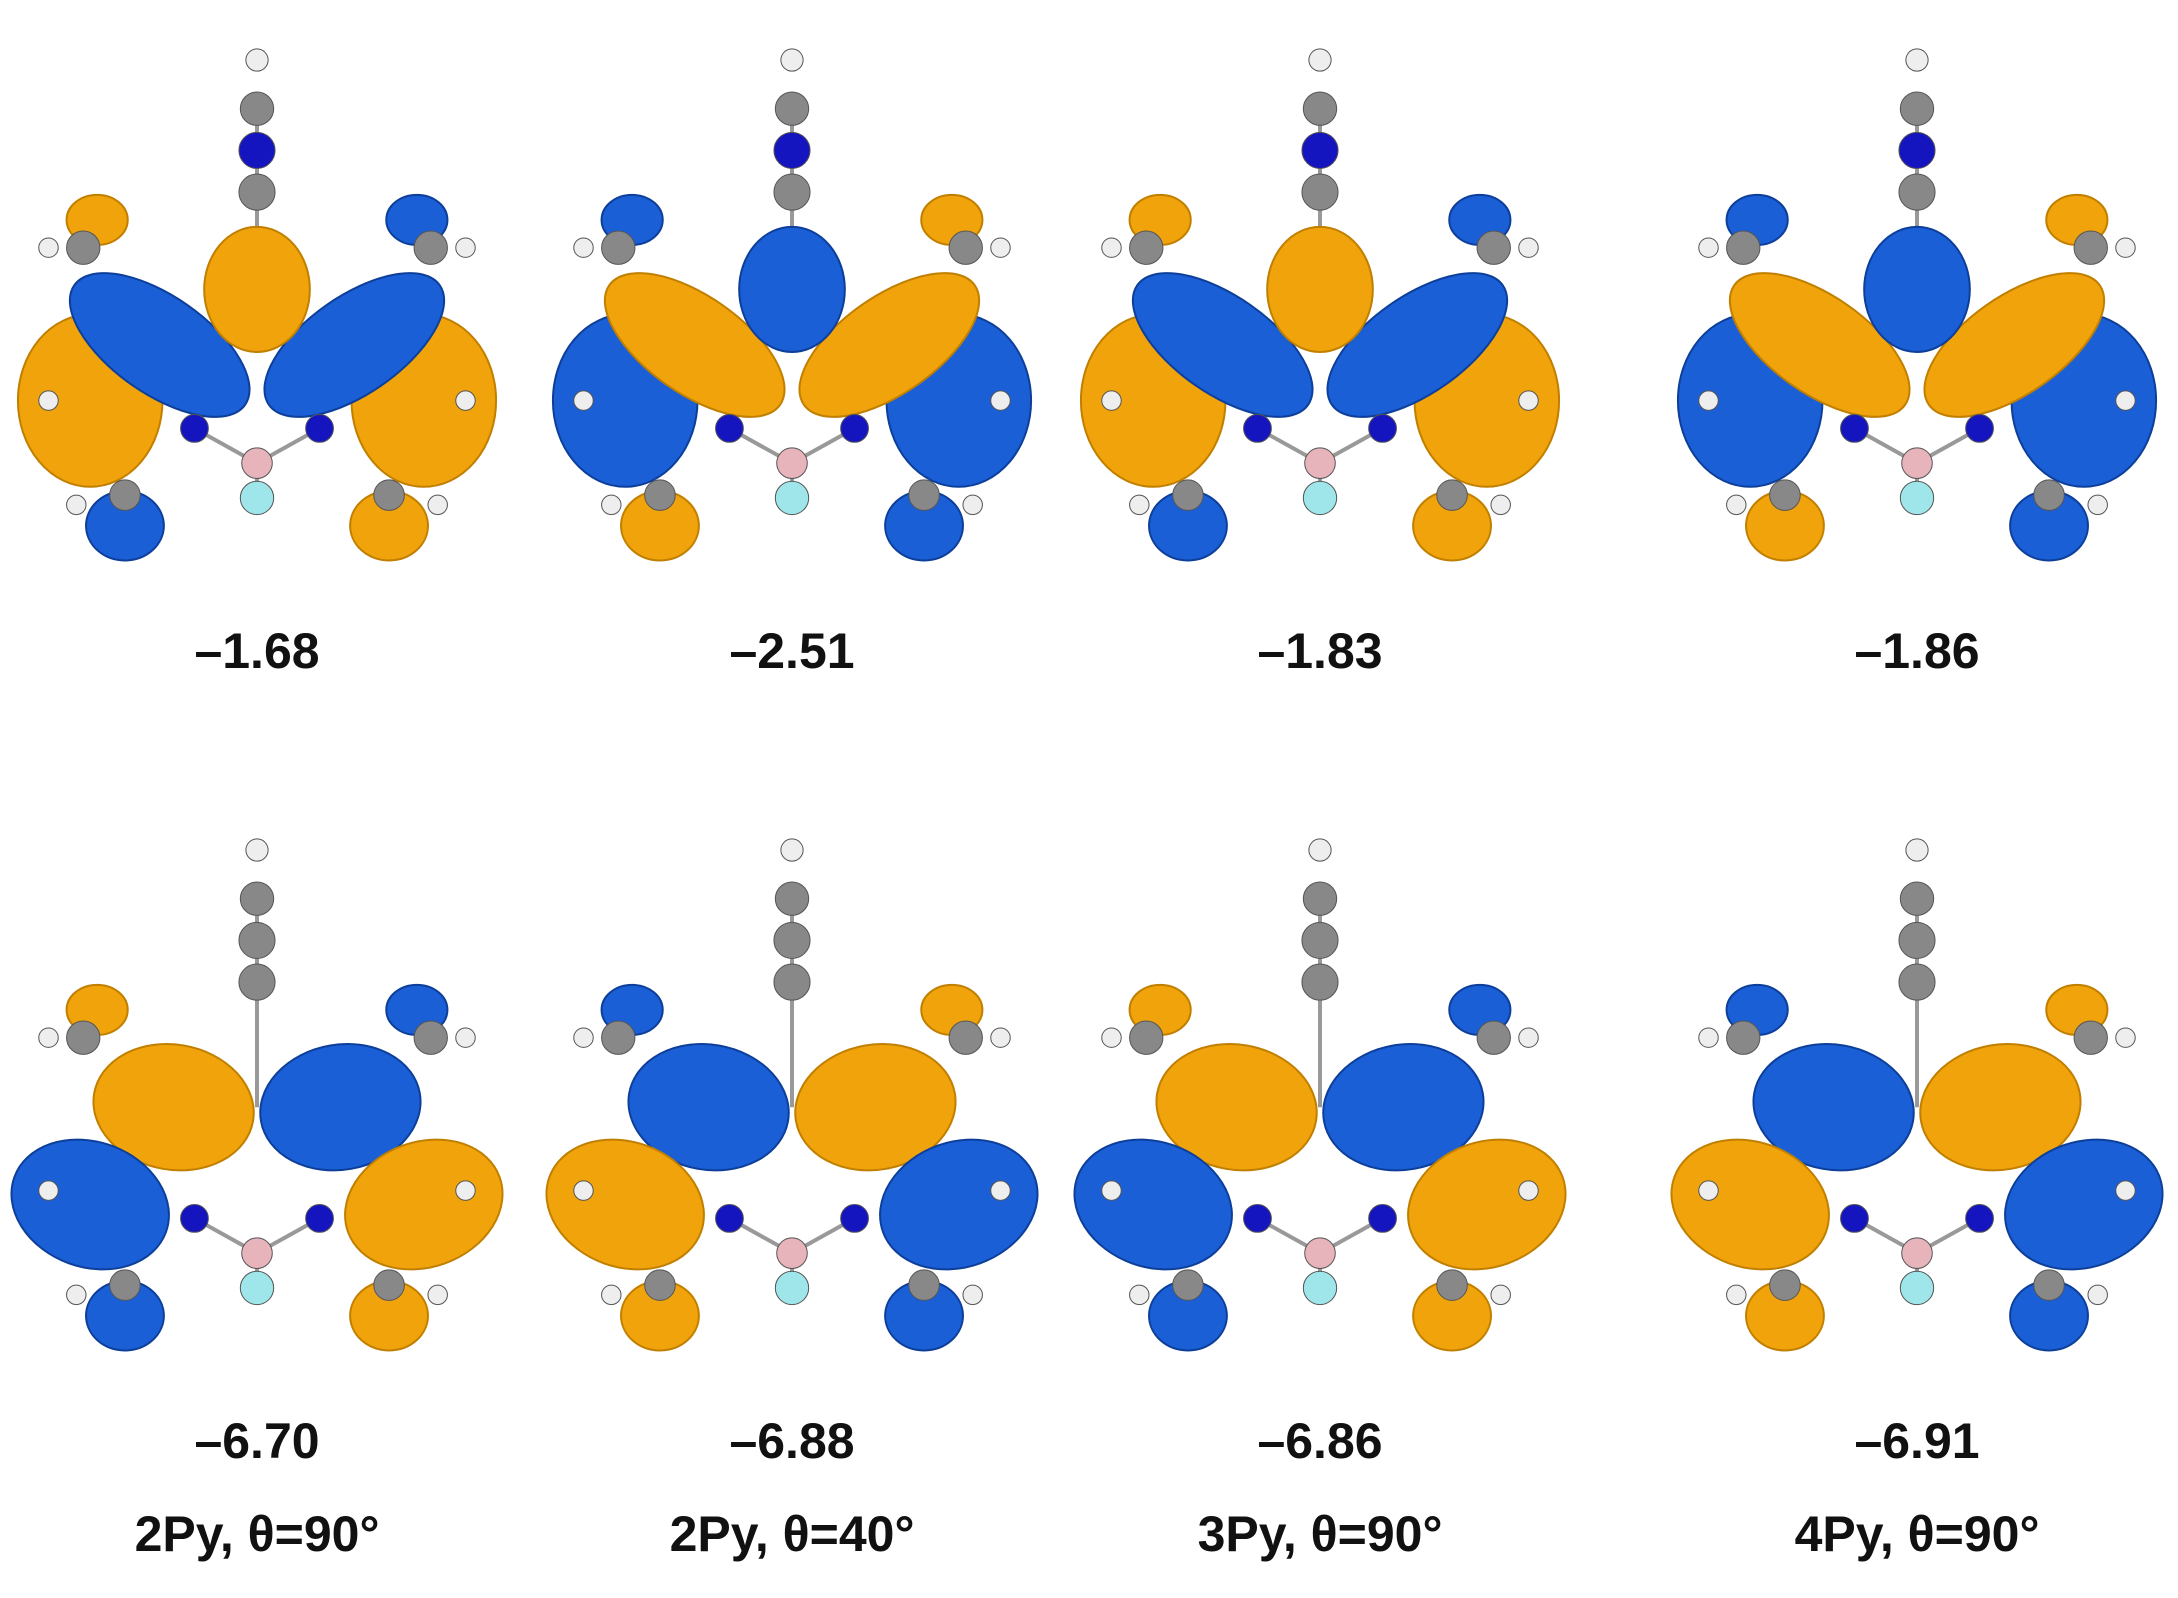  Describe the element at coordinates (256, 1441) in the screenshot. I see `homo-energy: –6.70` at that location.